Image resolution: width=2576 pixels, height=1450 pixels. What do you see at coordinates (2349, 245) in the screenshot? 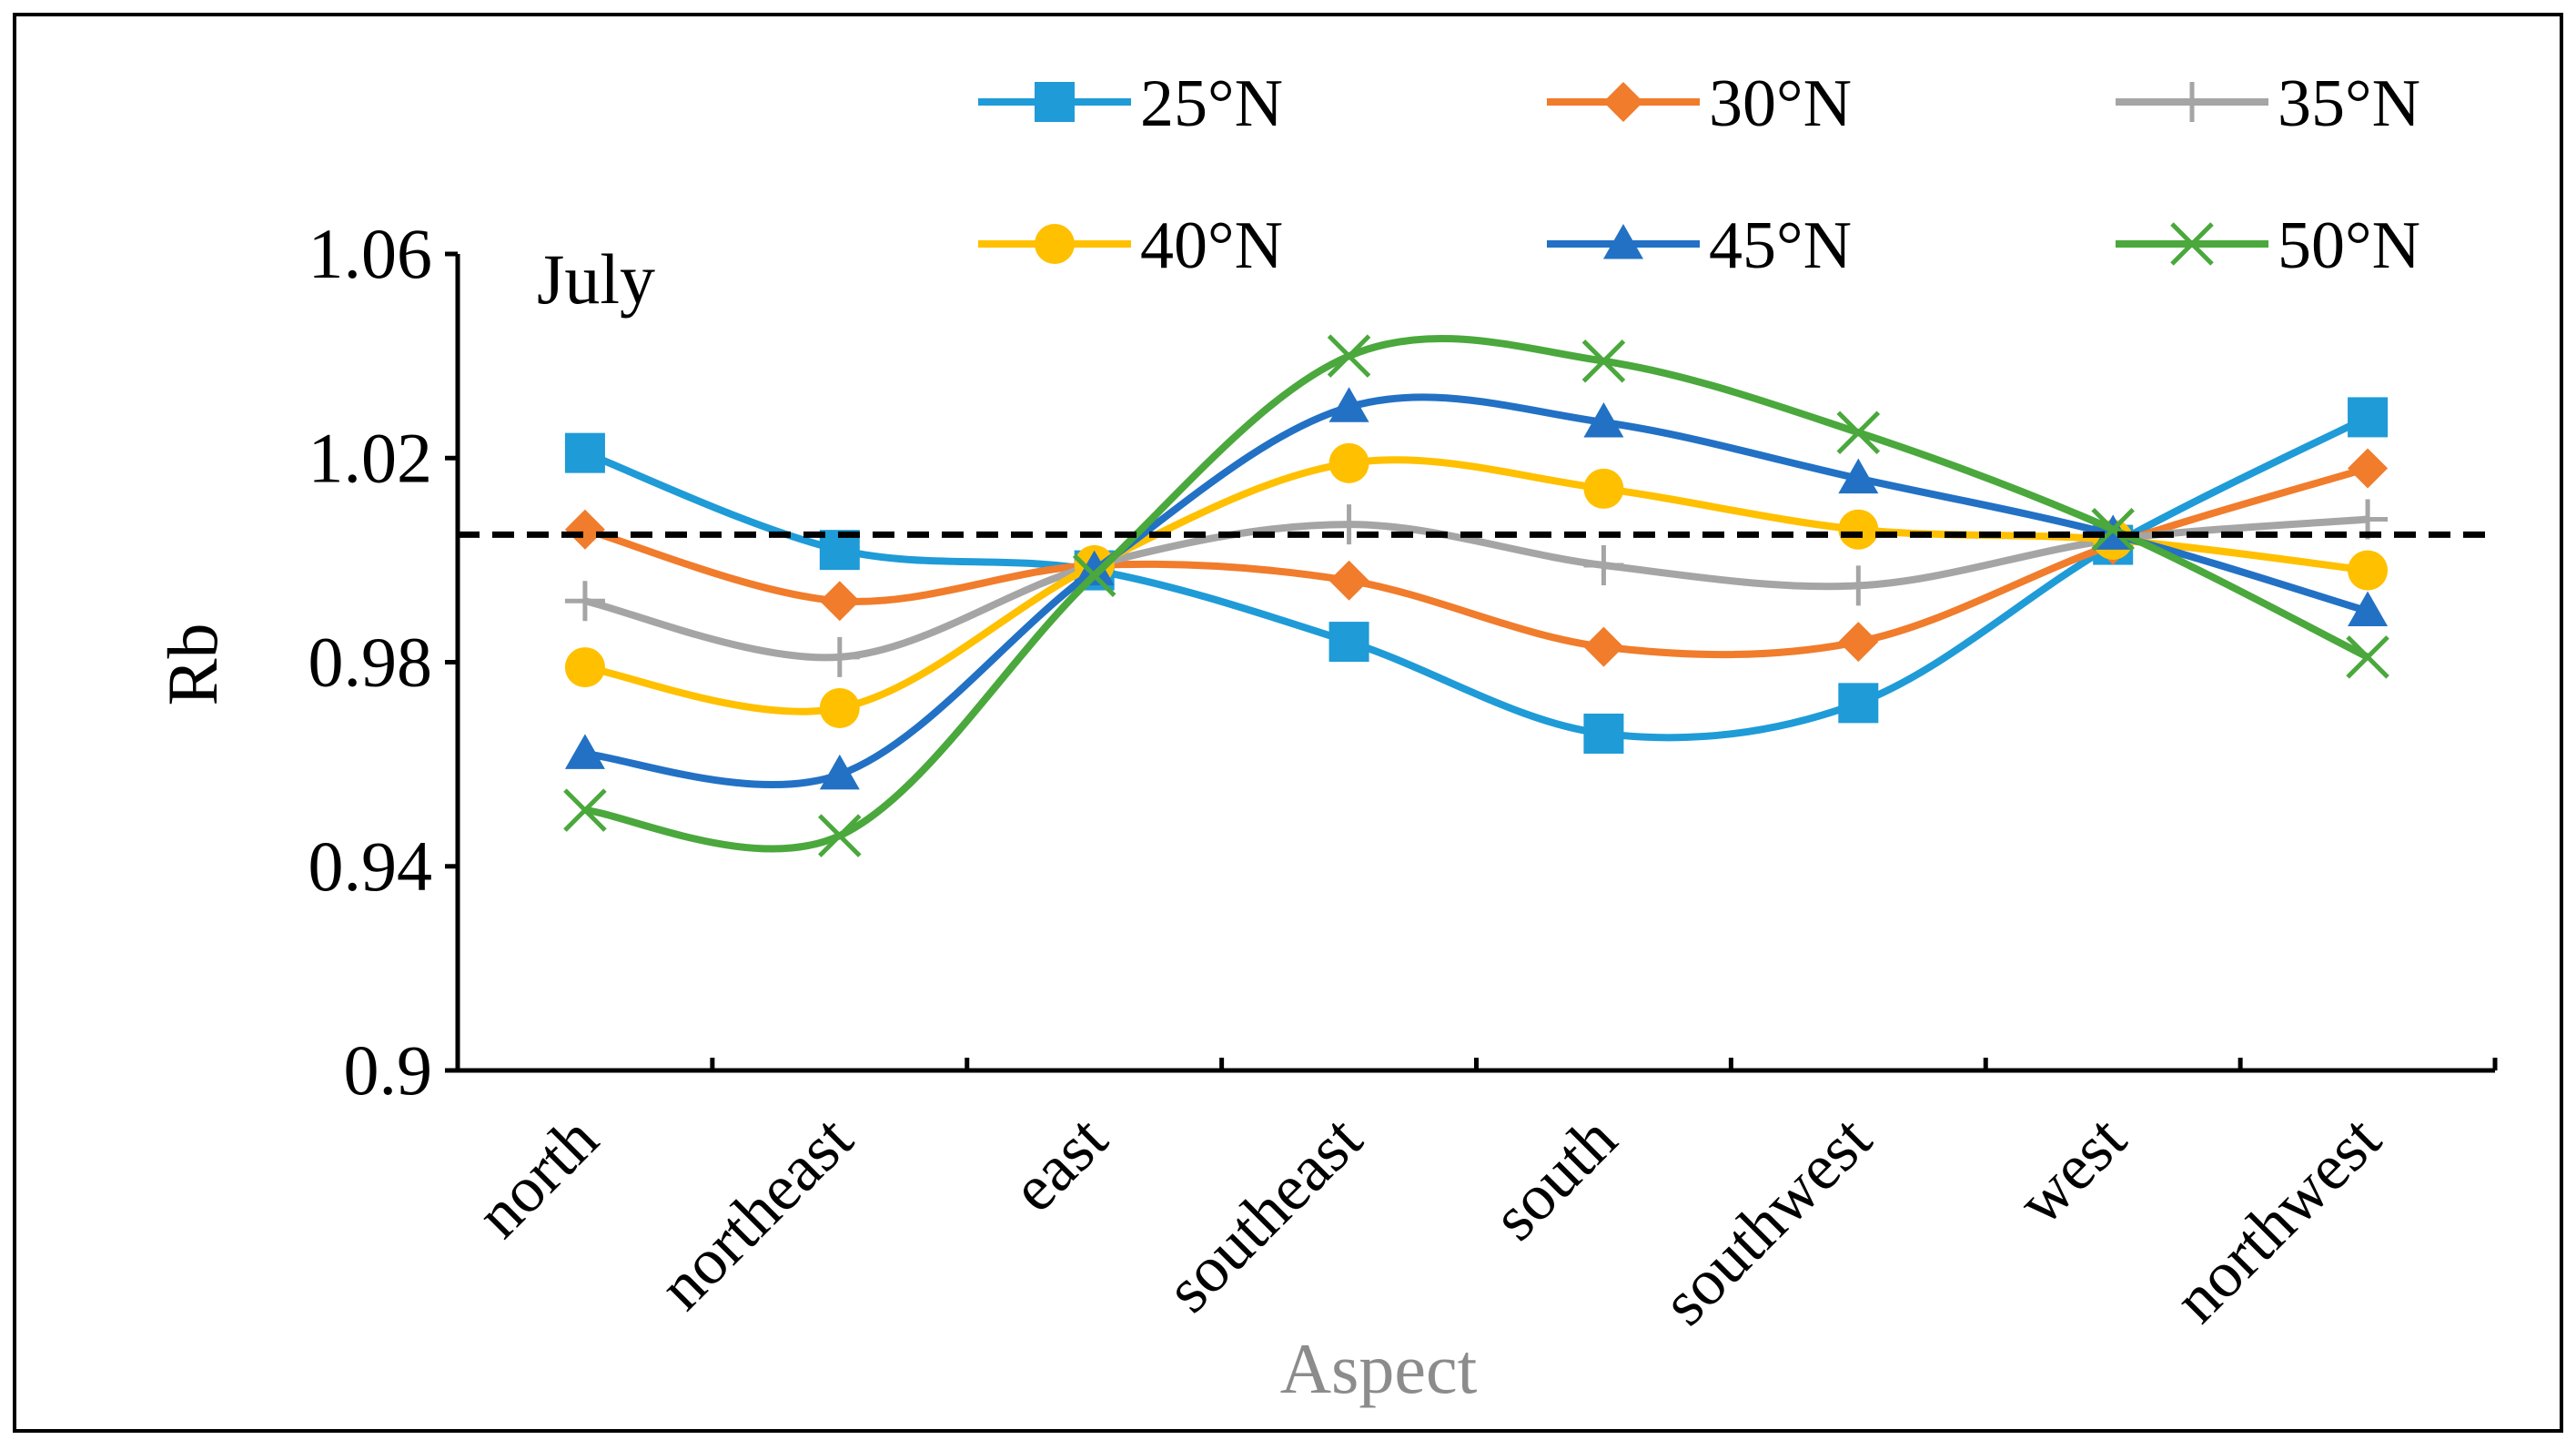
I see `legend-label: 50°N` at bounding box center [2349, 245].